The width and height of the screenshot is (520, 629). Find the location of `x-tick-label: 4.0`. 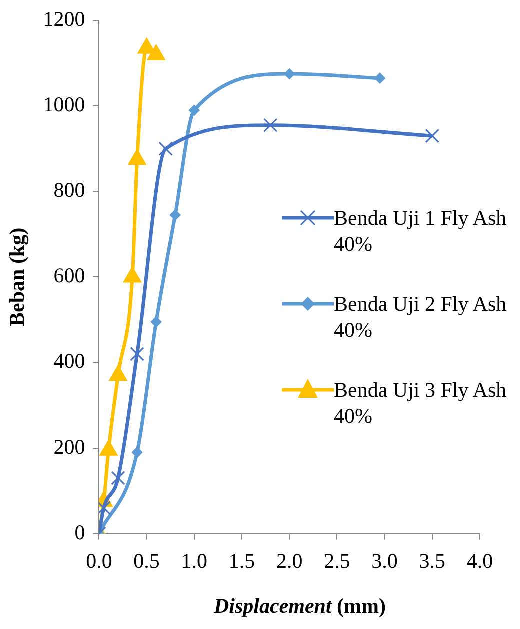

x-tick-label: 4.0 is located at coordinates (480, 560).